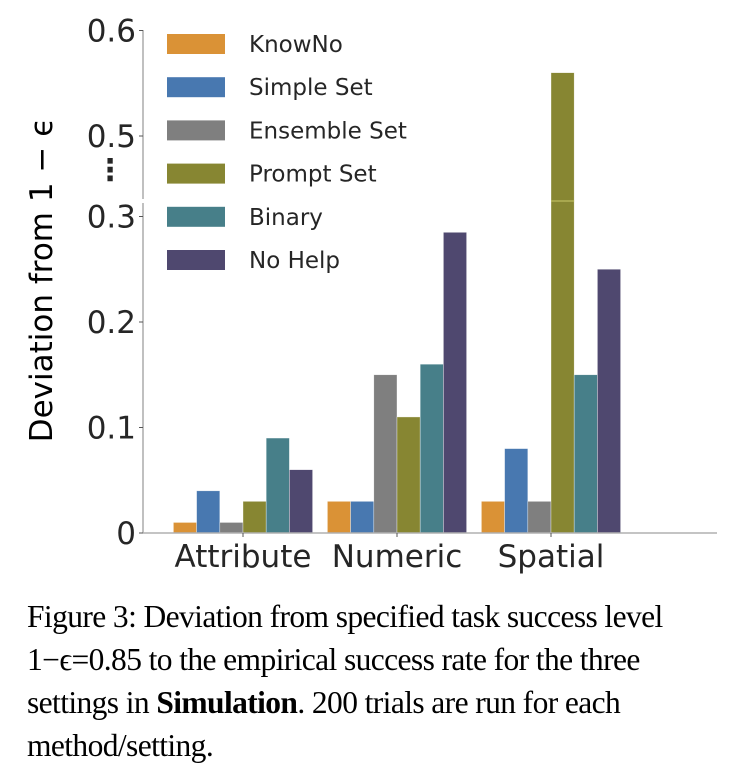  I want to click on legend-label: KnowNo, so click(296, 45).